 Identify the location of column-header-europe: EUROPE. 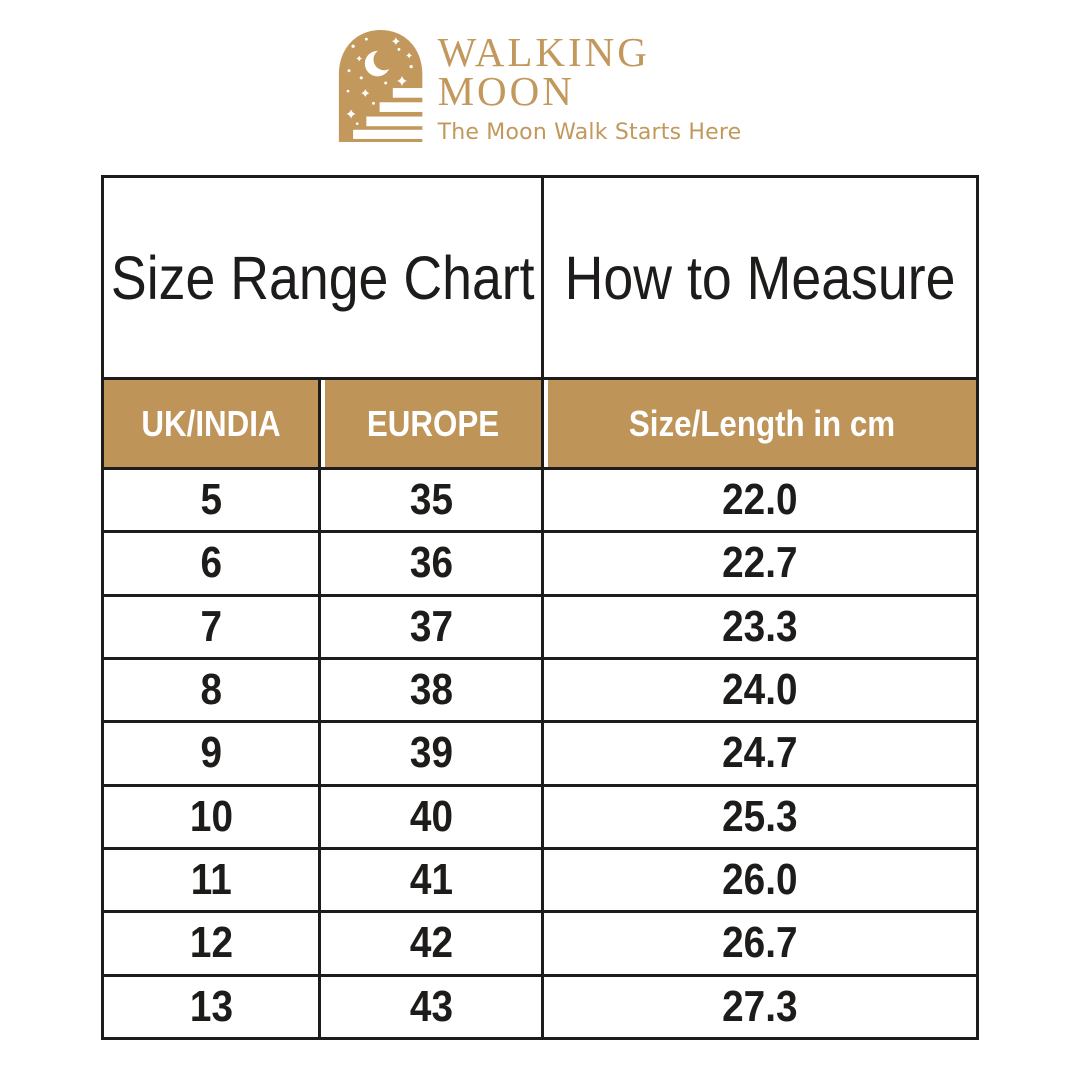
(431, 423).